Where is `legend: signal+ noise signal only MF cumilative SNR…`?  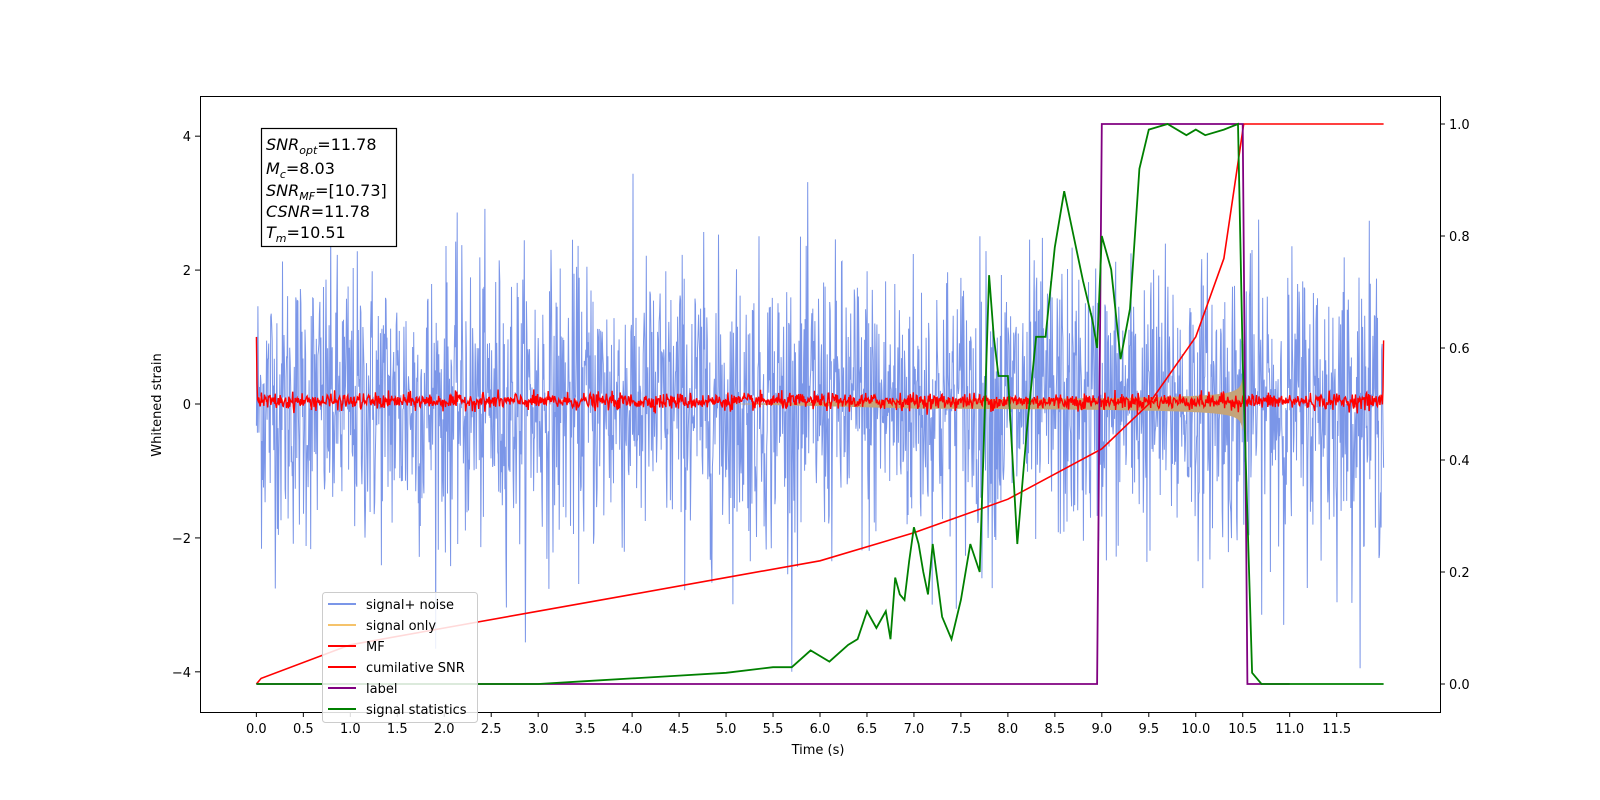
legend: signal+ noise signal only MF cumilative SNR… is located at coordinates (400, 657).